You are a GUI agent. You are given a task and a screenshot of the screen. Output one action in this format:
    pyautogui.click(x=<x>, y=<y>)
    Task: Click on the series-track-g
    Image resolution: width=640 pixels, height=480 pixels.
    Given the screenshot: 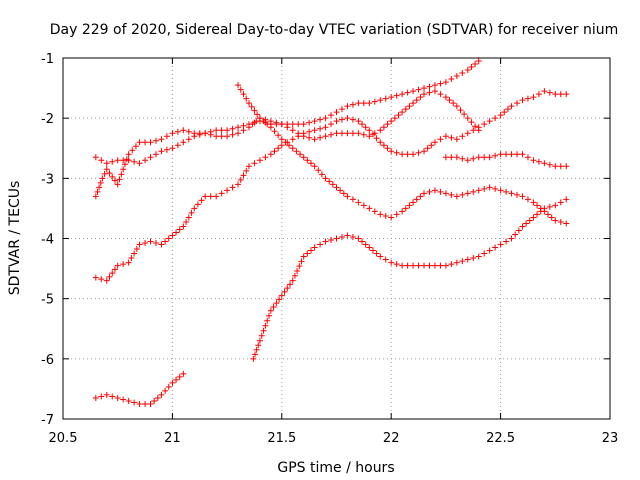 What is the action you would take?
    pyautogui.click(x=506, y=160)
    